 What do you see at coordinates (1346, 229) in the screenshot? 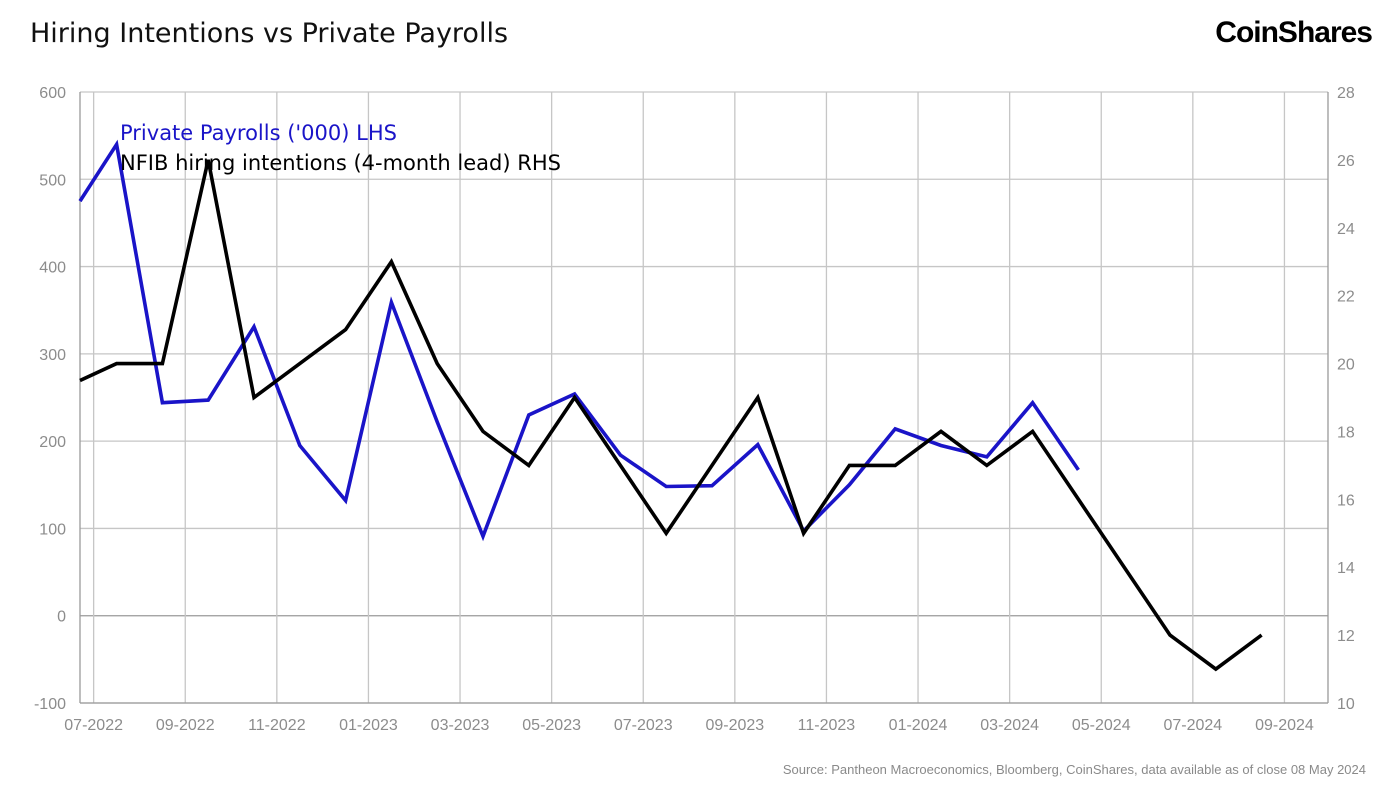
I see `y-right-tick-label: 24` at bounding box center [1346, 229].